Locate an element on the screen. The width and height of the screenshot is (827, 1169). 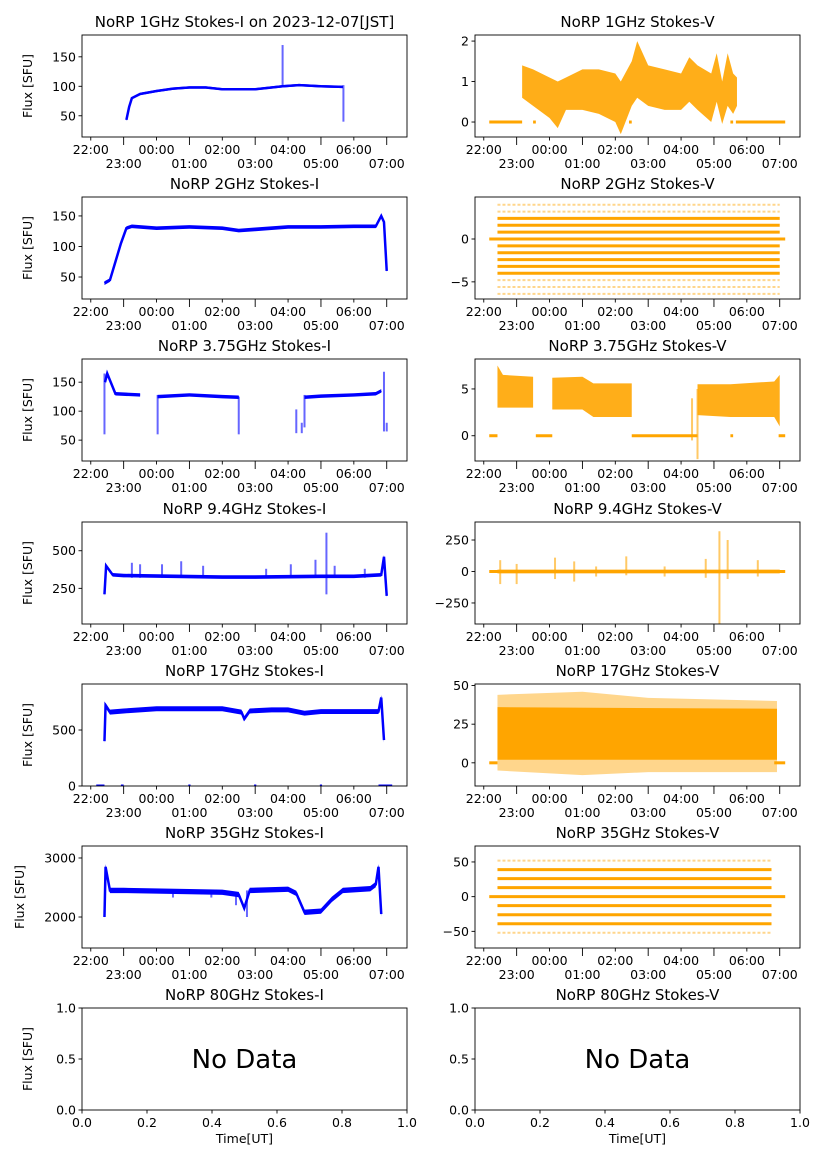
no-data-label: No Data is located at coordinates (245, 1060).